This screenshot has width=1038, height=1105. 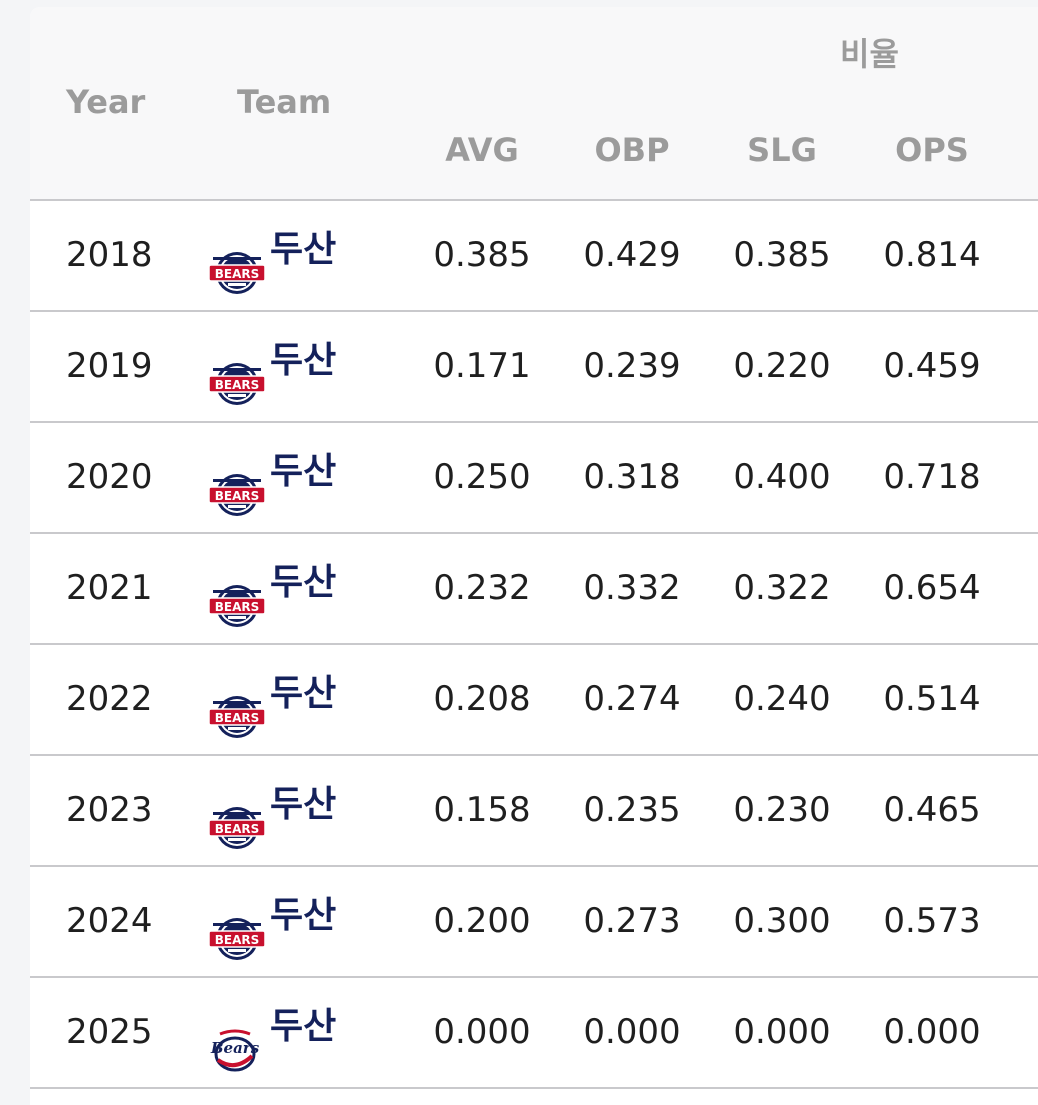 I want to click on table-row: 2022 BEARS 두산 0.208 0.274 0.240 0.514, so click(x=534, y=700).